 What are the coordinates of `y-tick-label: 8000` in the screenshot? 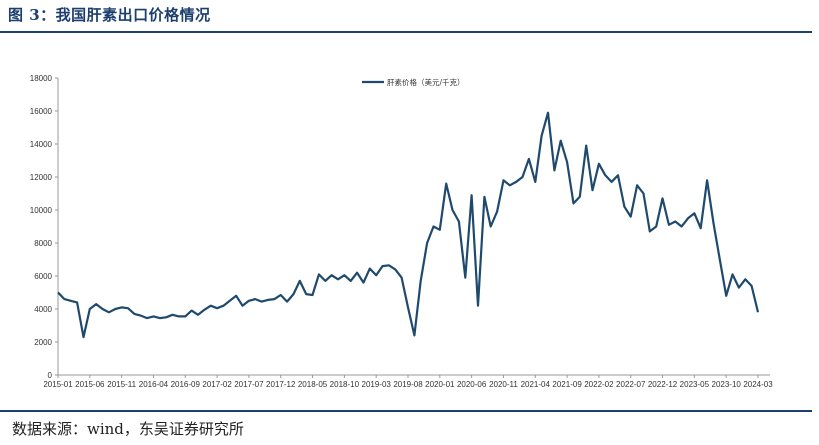 It's located at (43, 243).